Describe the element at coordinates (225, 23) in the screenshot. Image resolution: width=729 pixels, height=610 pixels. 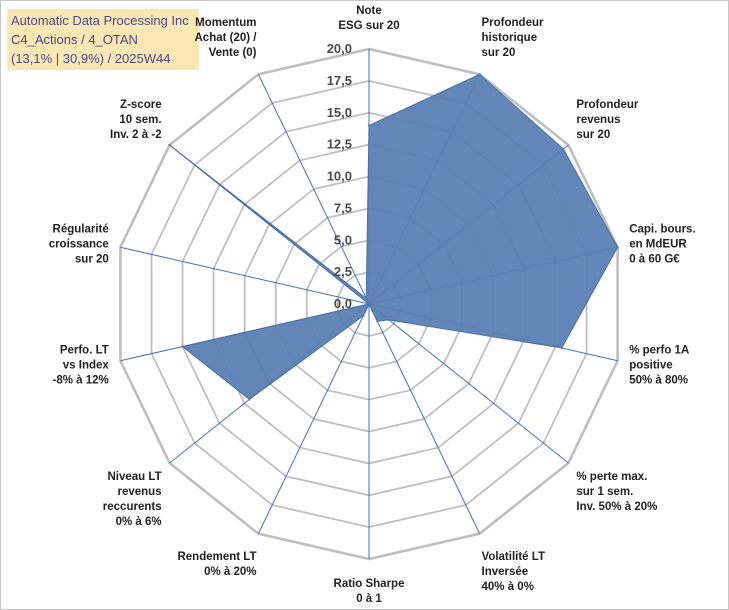
I see `axis-label-13-line-0: Momentum` at that location.